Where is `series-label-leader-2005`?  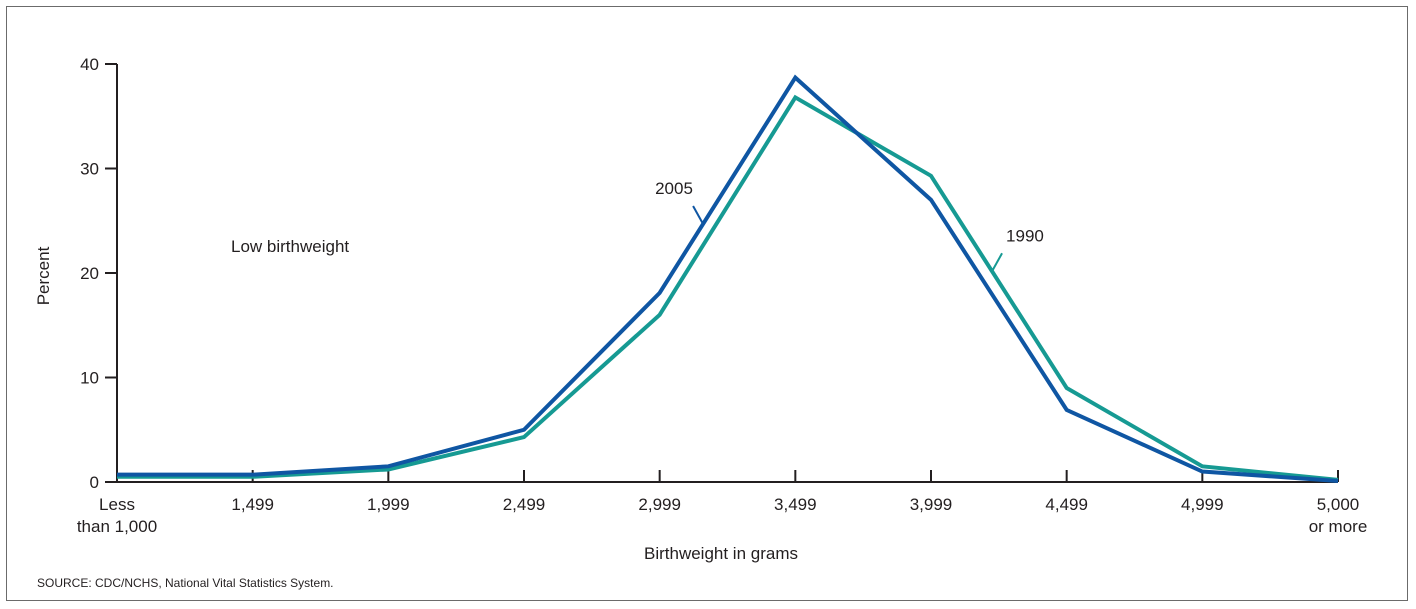 series-label-leader-2005 is located at coordinates (698, 215).